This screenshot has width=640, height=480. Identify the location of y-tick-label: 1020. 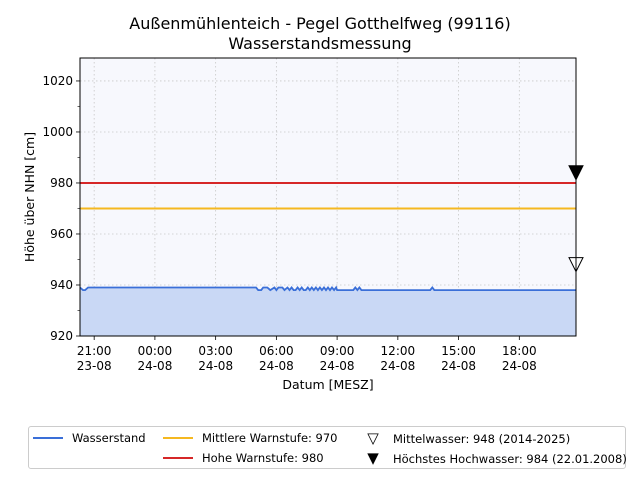
(57, 81).